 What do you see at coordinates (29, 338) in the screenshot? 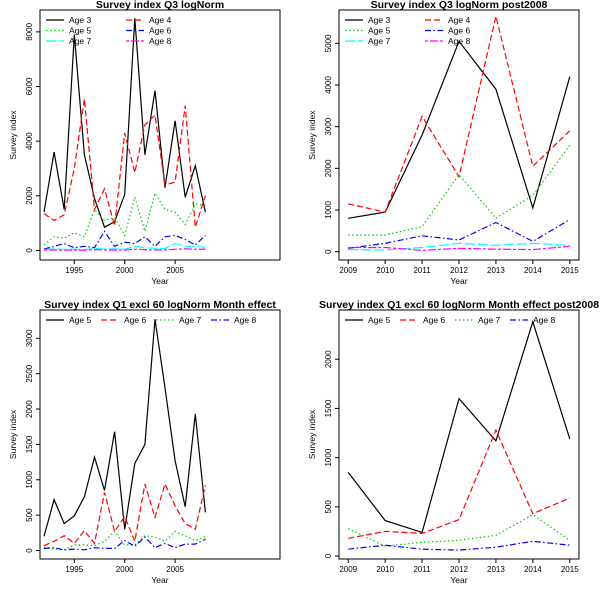
I see `y-tick-label: 3000` at bounding box center [29, 338].